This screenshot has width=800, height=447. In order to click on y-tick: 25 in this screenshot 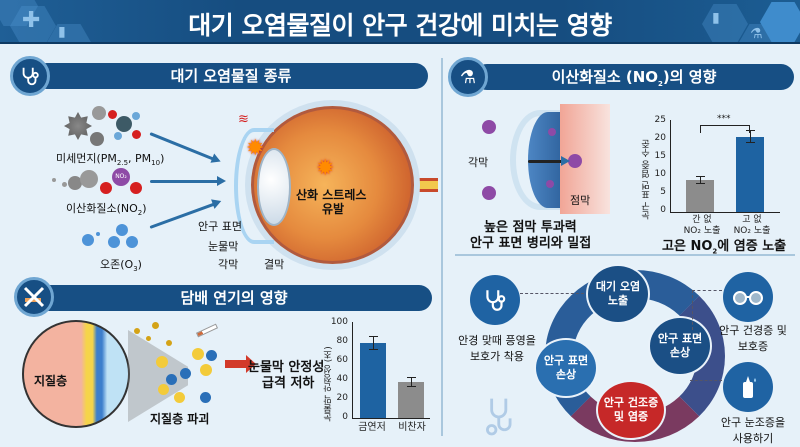, I will do `click(660, 120)`.